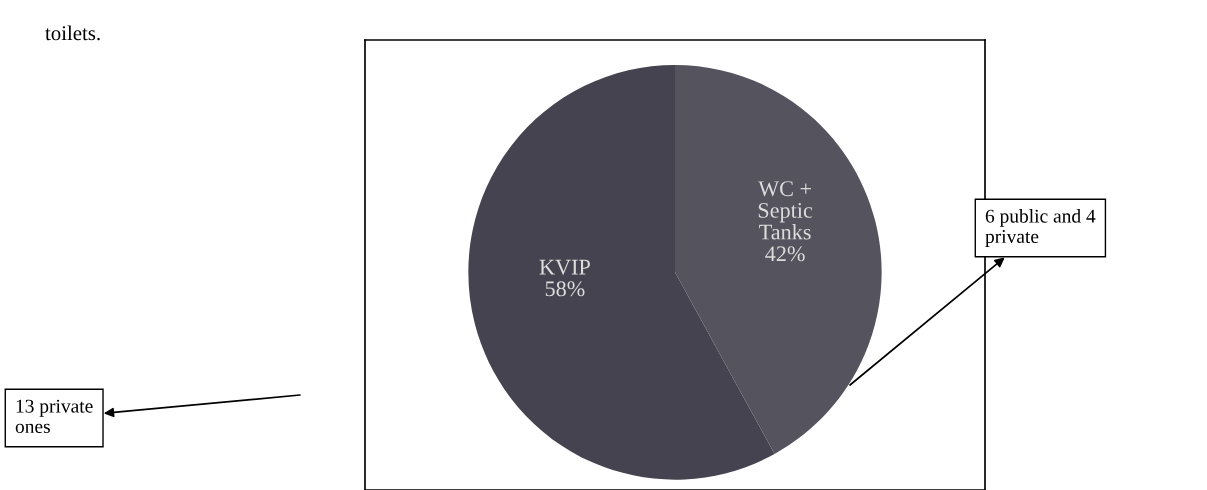 This screenshot has height=490, width=1207. What do you see at coordinates (785, 254) in the screenshot?
I see `data-label: 42%` at bounding box center [785, 254].